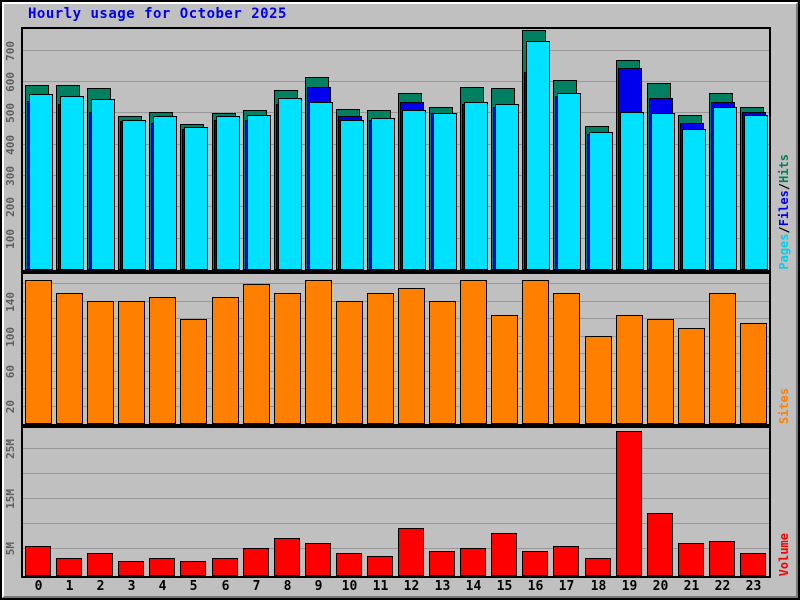 This screenshot has height=600, width=800. I want to click on hour-label-9: 9, so click(318, 586).